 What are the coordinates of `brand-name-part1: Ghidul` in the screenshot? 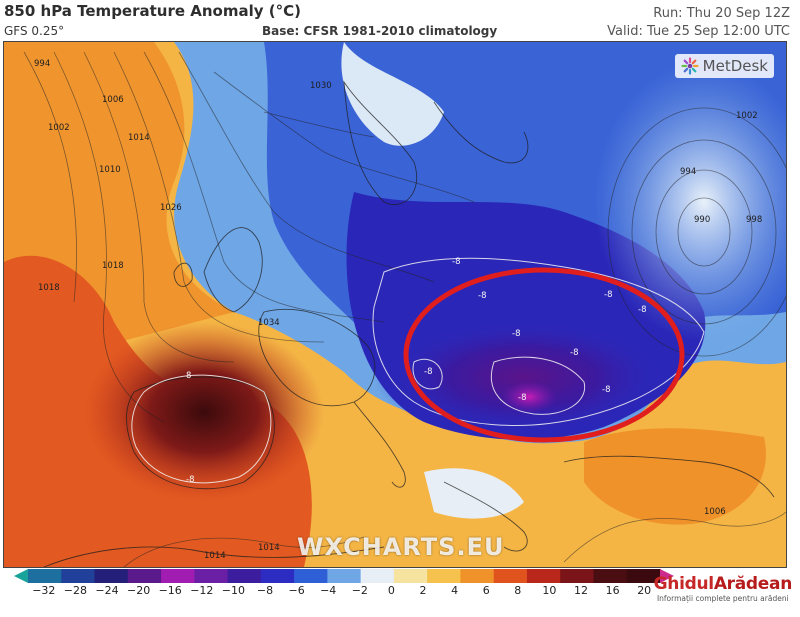 It's located at (683, 584).